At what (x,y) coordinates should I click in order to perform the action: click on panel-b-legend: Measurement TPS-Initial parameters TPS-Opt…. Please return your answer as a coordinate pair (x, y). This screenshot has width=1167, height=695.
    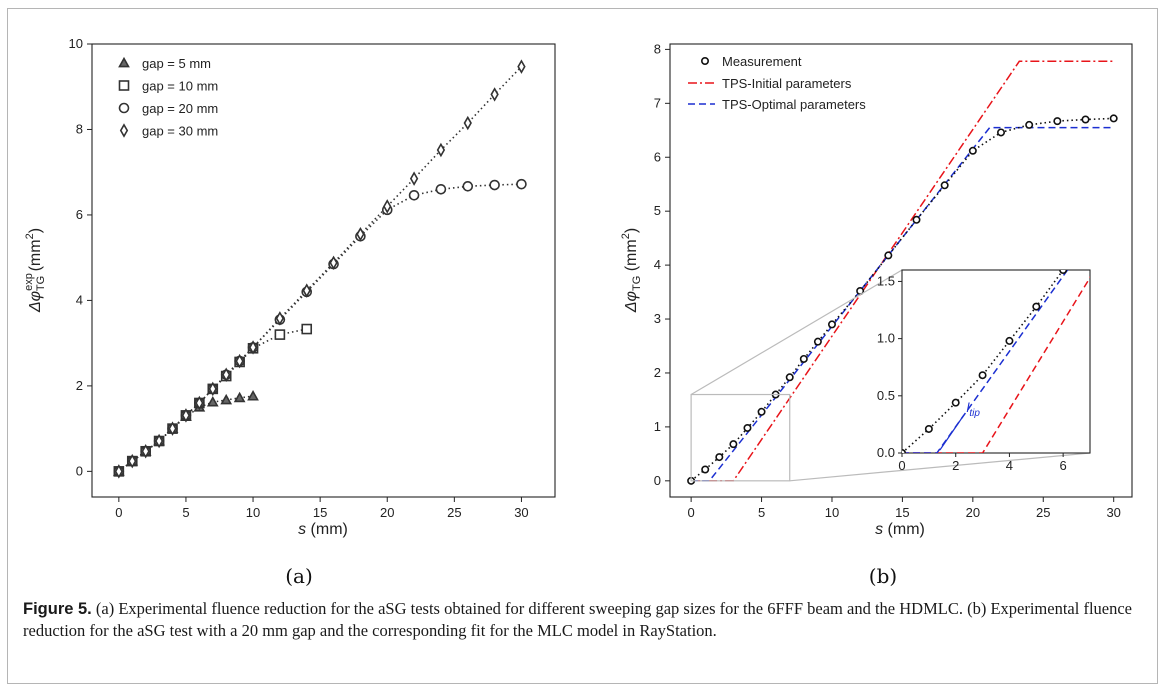
    Looking at the image, I should click on (777, 83).